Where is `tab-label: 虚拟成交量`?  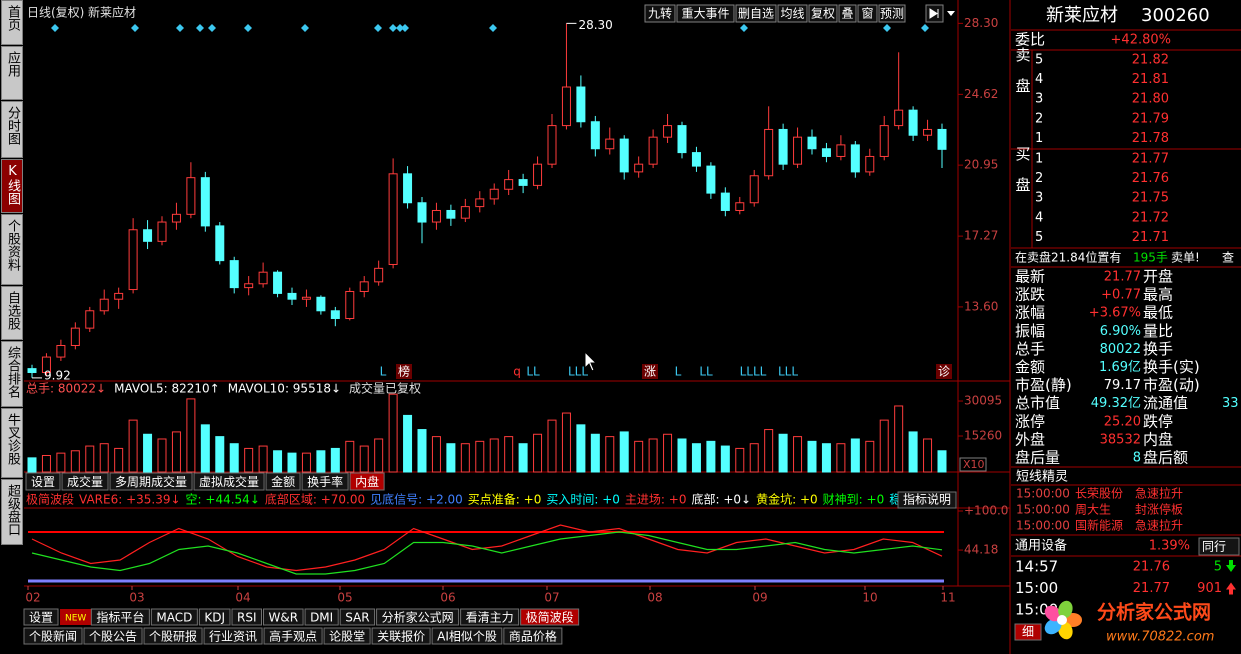
tab-label: 虚拟成交量 is located at coordinates (229, 481).